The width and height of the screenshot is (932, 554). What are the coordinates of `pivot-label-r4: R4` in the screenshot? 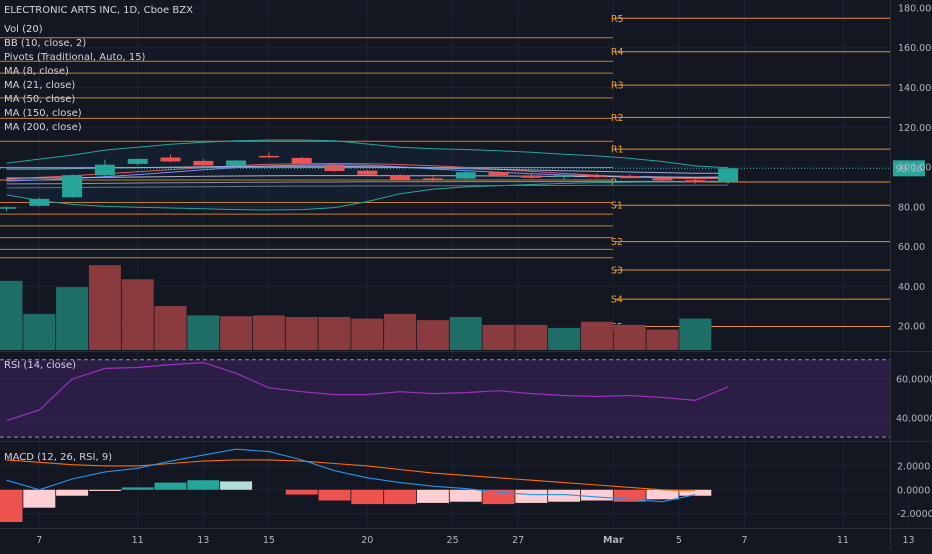 It's located at (617, 52).